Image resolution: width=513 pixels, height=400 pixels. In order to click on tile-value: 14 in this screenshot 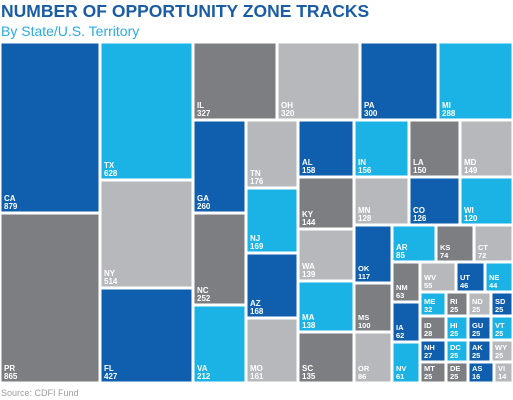, I will do `click(502, 376)`.